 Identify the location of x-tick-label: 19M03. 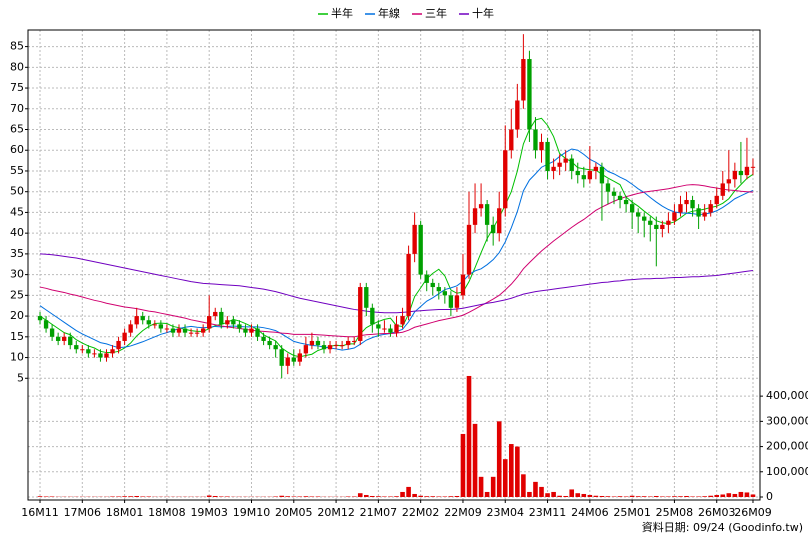
(209, 512).